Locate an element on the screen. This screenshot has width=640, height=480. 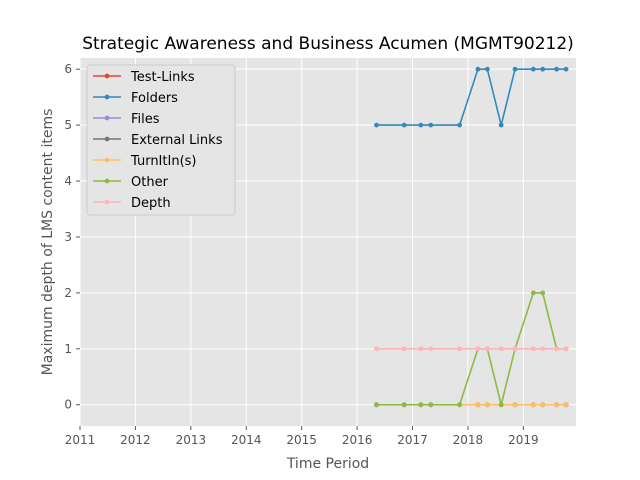
legend-label: TurnItIn(s) is located at coordinates (163, 161).